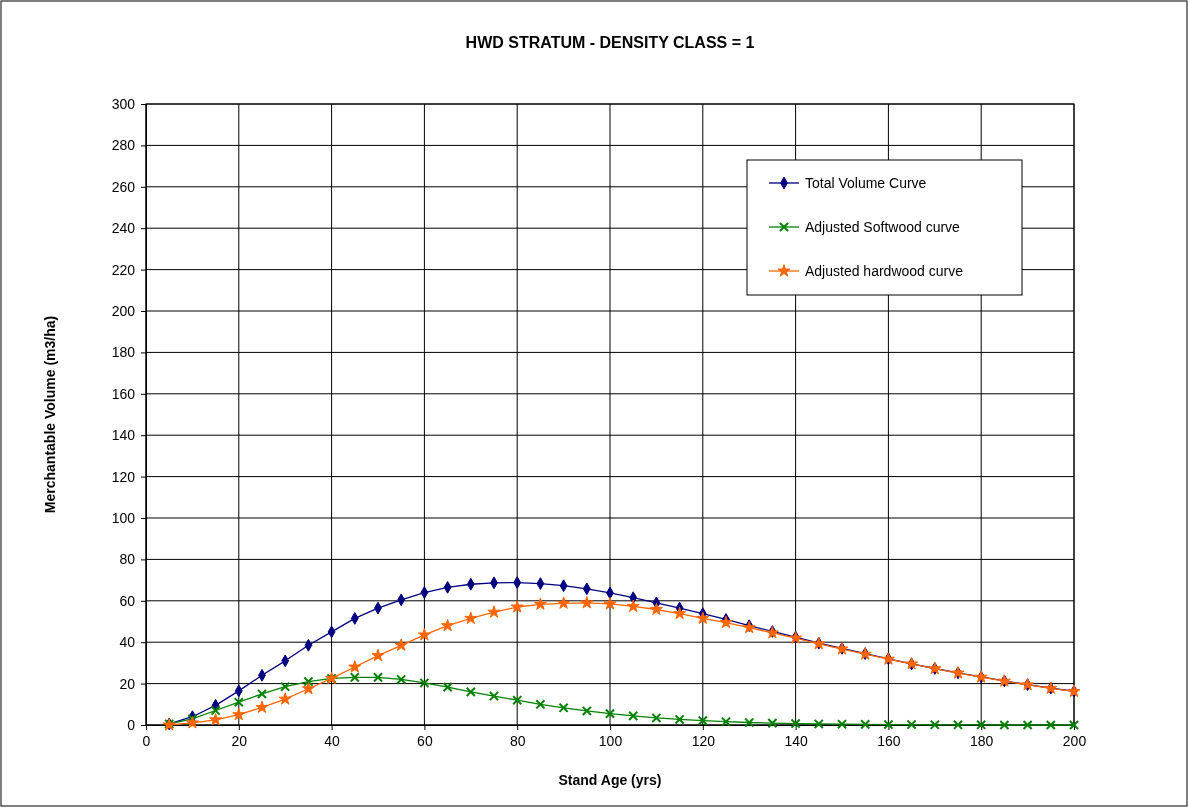 The image size is (1188, 807). What do you see at coordinates (517, 740) in the screenshot?
I see `x-tick-label: 80` at bounding box center [517, 740].